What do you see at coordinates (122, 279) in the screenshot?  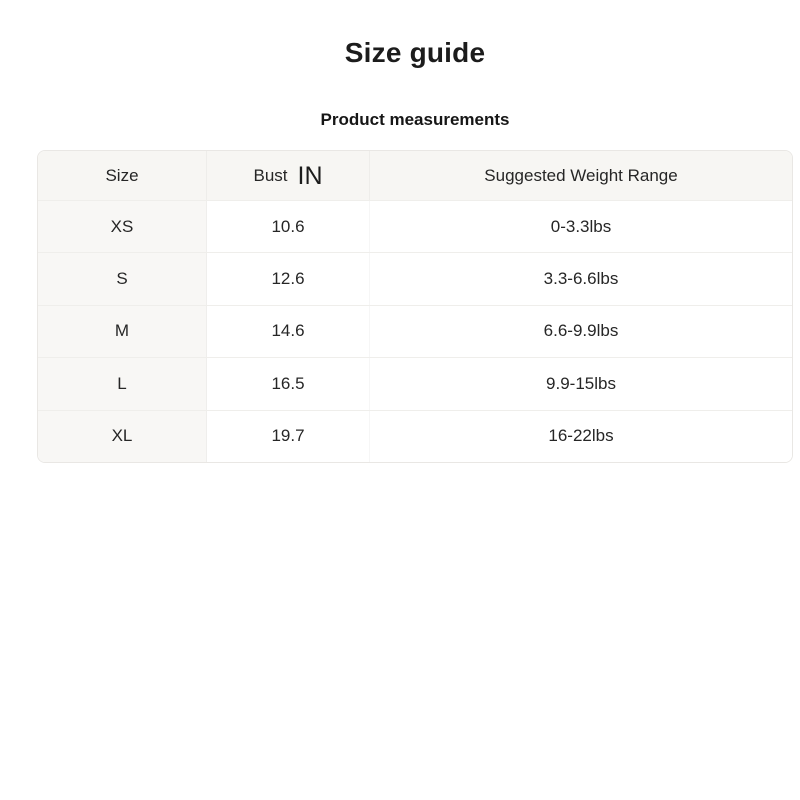 I see `cell-size: S` at bounding box center [122, 279].